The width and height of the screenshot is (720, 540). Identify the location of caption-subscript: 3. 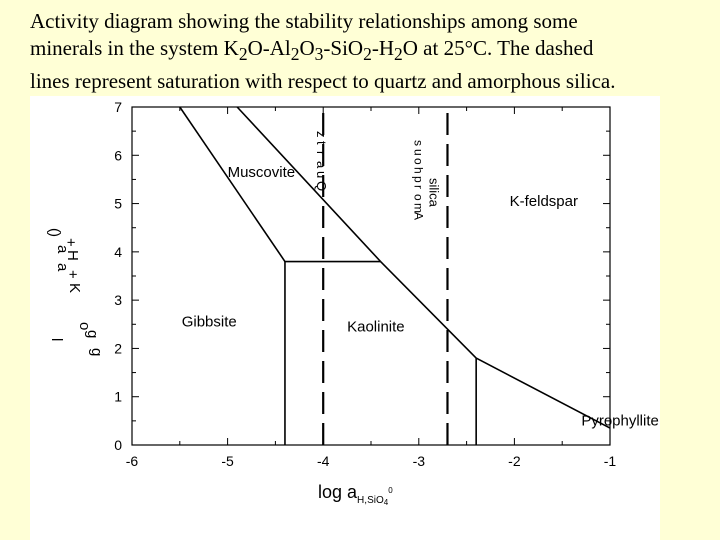
(319, 54).